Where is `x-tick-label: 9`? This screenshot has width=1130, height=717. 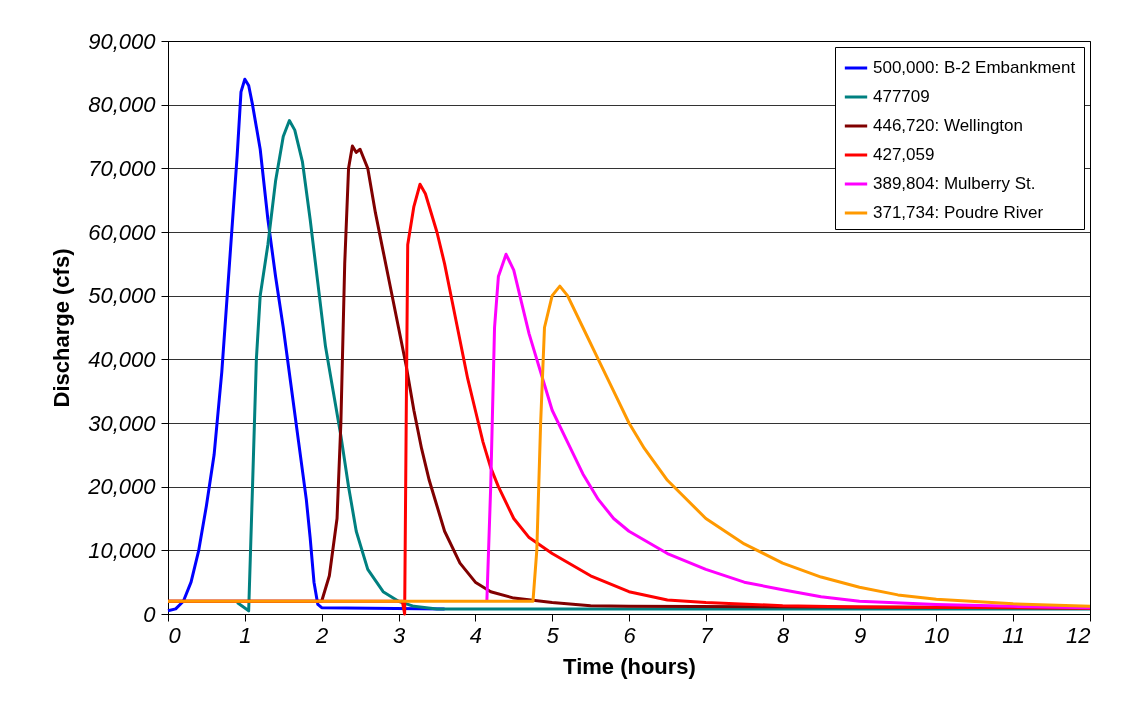
x-tick-label: 9 is located at coordinates (860, 635).